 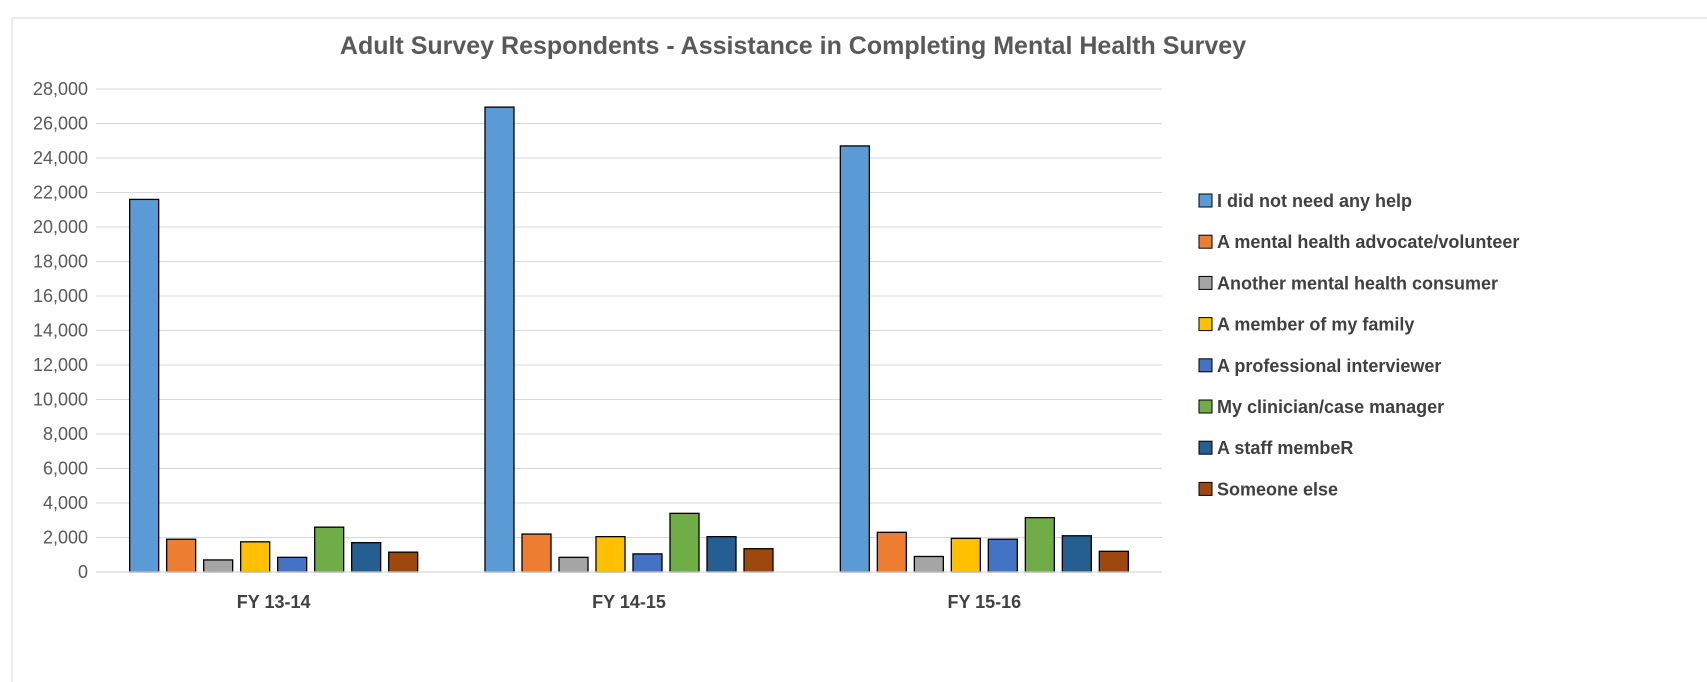 I want to click on y-tick-label: 22,000, so click(x=60, y=193).